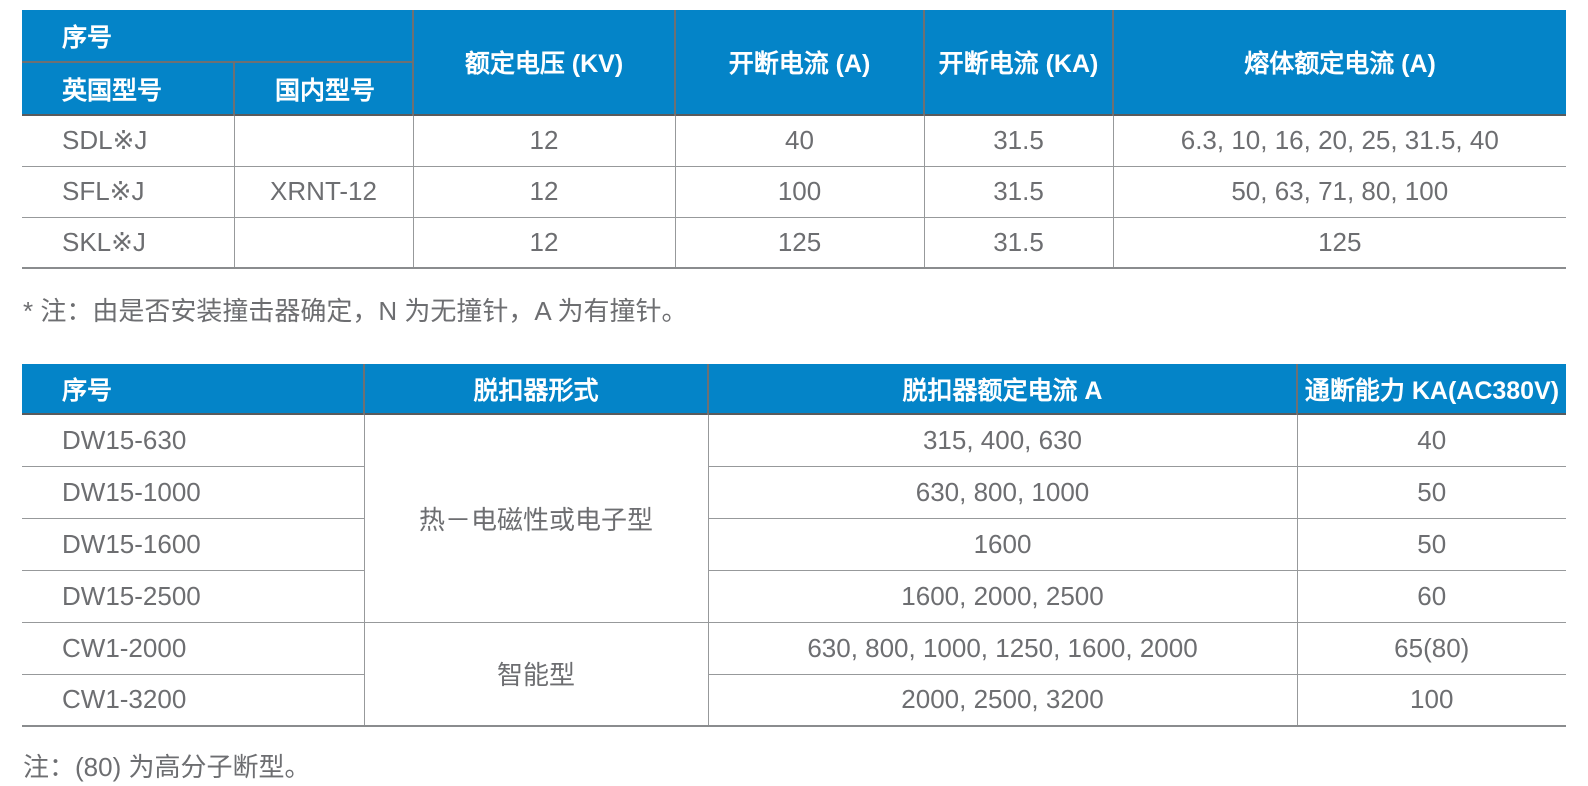 The image size is (1588, 786). Describe the element at coordinates (128, 242) in the screenshot. I see `cell-uk-model: SKL※J` at that location.